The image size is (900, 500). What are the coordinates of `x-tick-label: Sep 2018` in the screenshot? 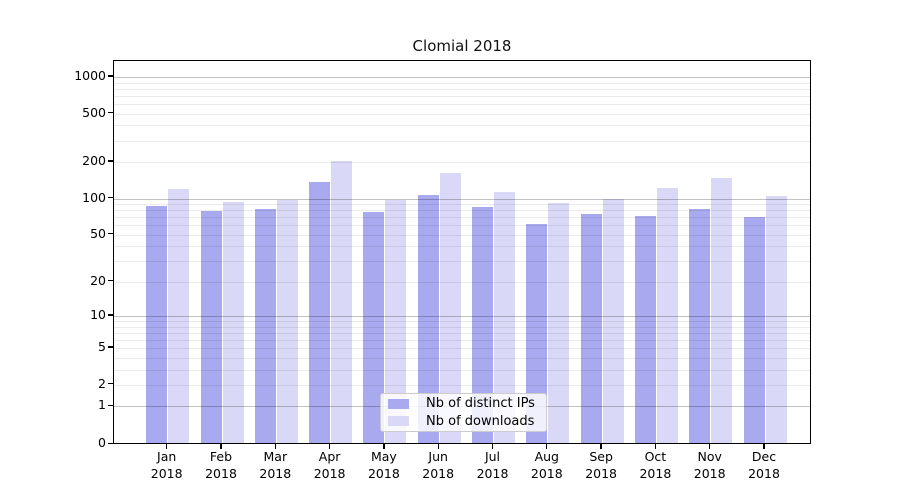 It's located at (601, 465).